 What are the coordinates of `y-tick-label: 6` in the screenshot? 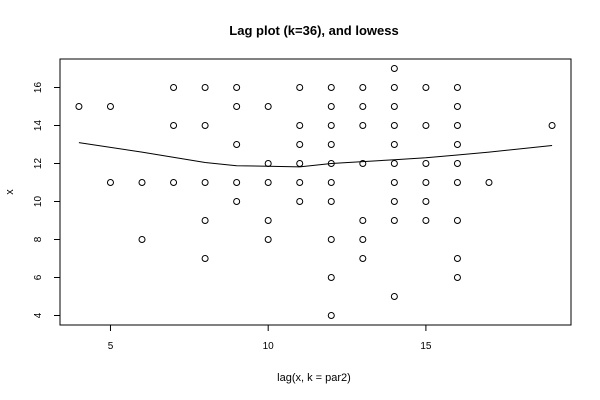 It's located at (38, 277).